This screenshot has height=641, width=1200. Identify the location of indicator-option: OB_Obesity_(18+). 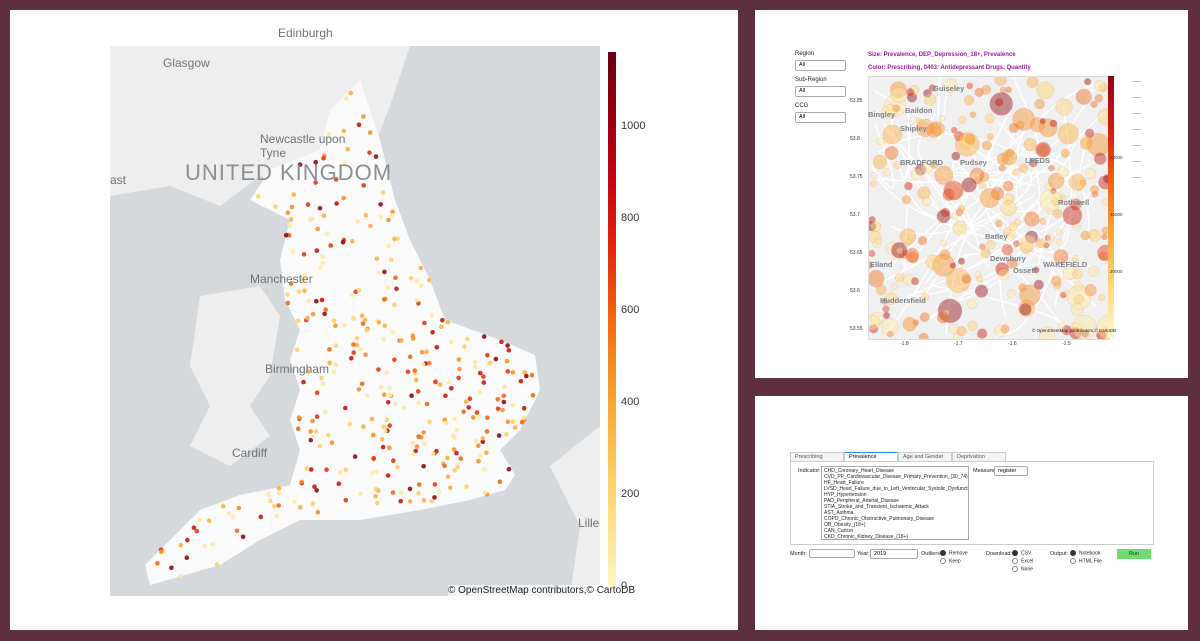
(845, 525).